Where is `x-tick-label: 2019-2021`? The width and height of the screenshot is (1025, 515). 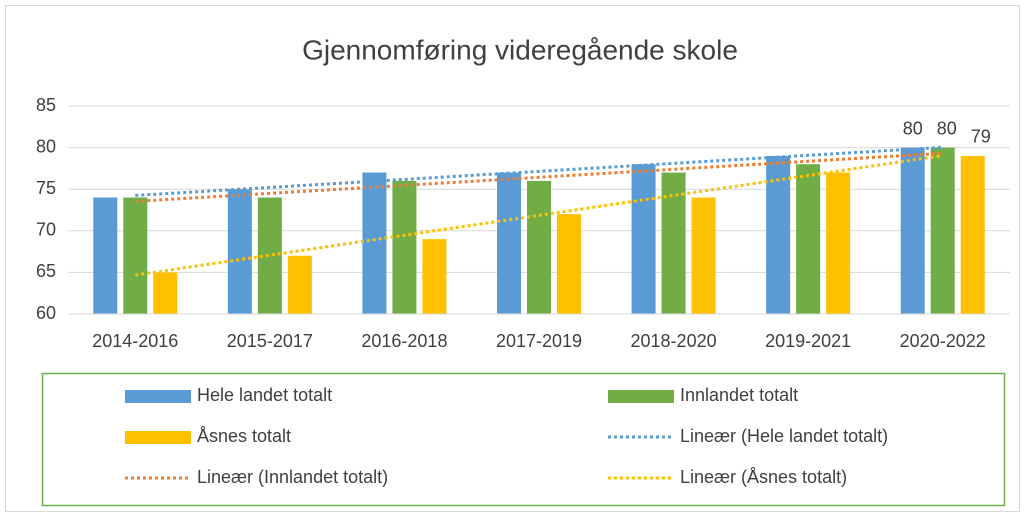
x-tick-label: 2019-2021 is located at coordinates (808, 341).